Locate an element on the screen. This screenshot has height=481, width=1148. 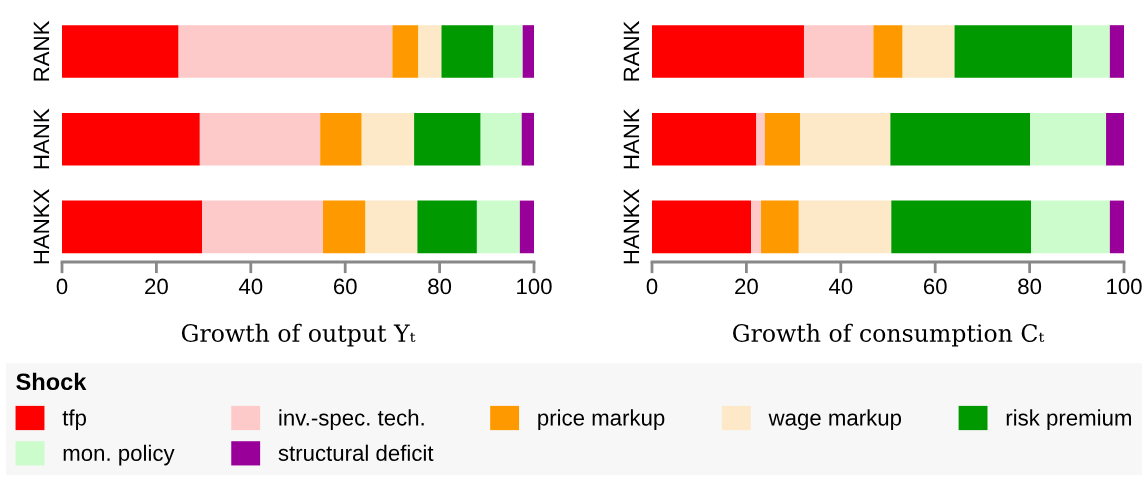
x-axis-title: Growth of output Yₜ is located at coordinates (298, 335).